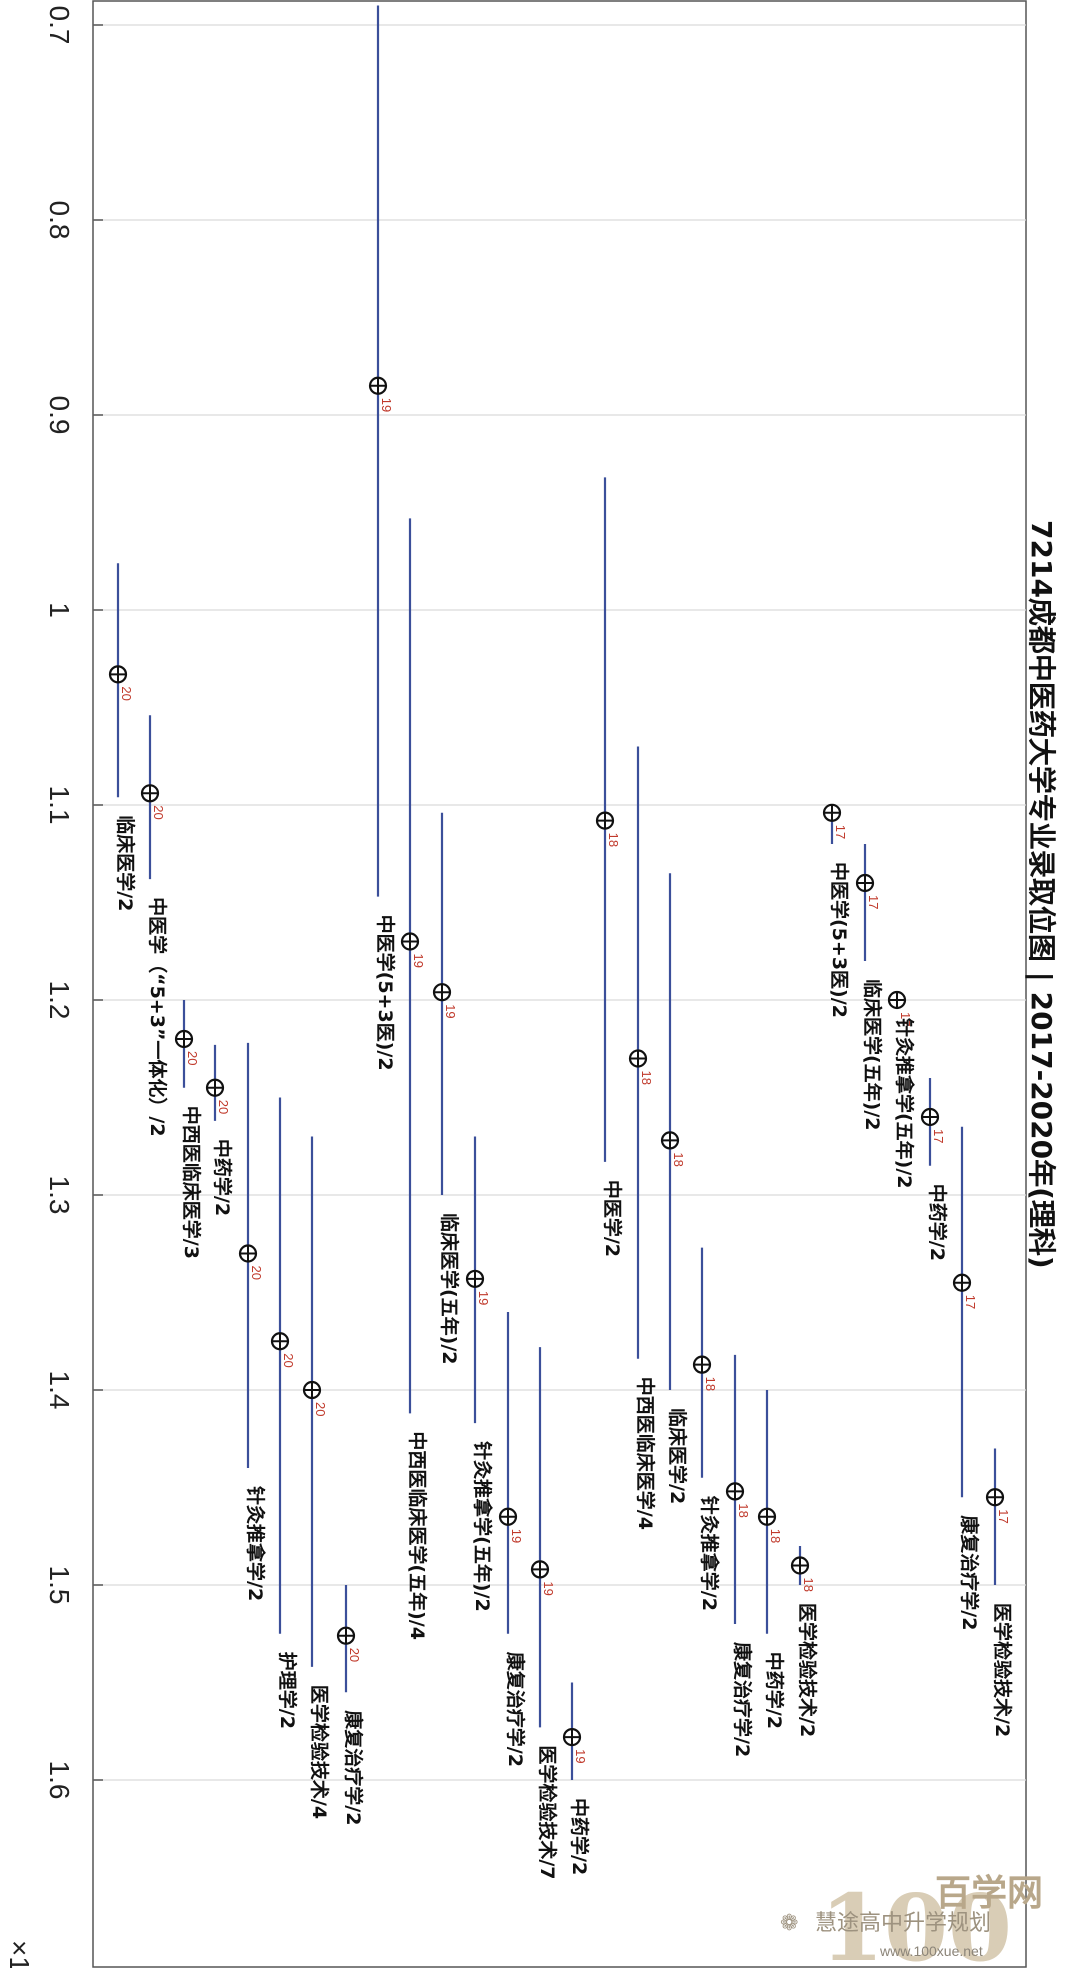 The width and height of the screenshot is (1080, 1968). What do you see at coordinates (59, 1195) in the screenshot?
I see `y-tick-label: 1.3` at bounding box center [59, 1195].